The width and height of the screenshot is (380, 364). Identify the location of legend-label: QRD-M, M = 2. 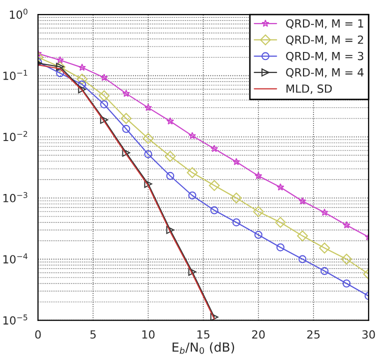
(325, 41).